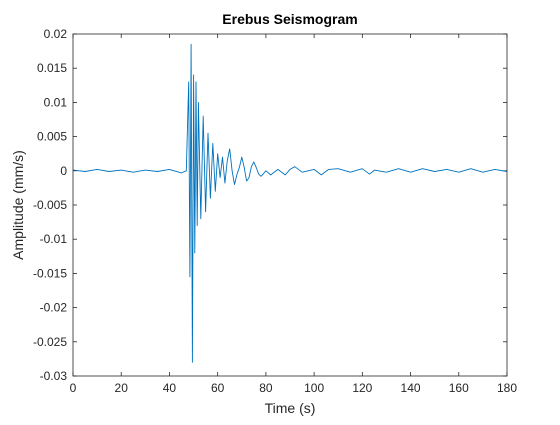 The width and height of the screenshot is (560, 425). I want to click on y-tick-label: -0.03, so click(54, 376).